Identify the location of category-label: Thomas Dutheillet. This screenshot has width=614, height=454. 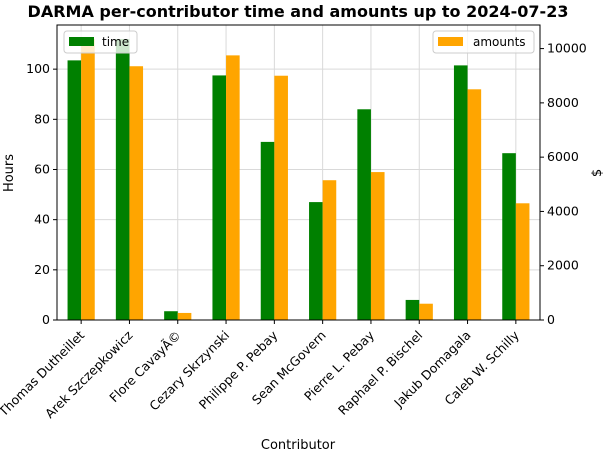
(43, 373).